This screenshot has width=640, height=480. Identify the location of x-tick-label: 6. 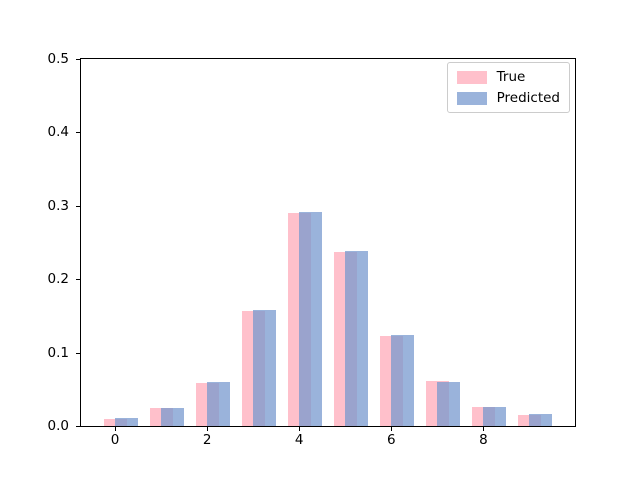
(391, 440).